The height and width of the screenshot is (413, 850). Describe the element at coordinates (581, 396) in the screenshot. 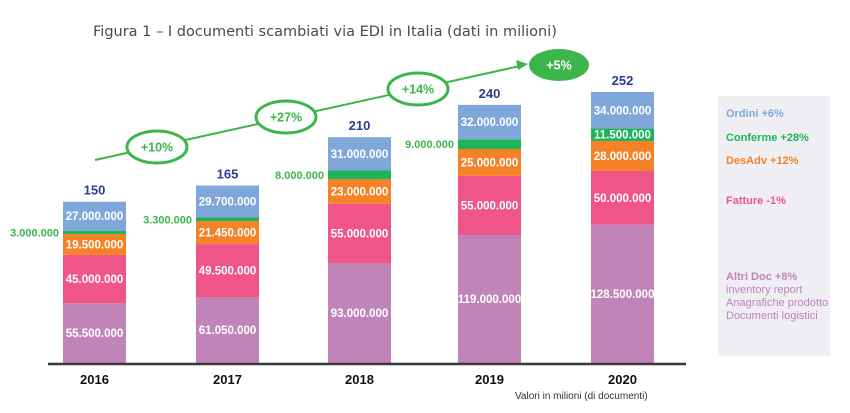

I see `footnote: Valori in milioni (di documenti)` at that location.